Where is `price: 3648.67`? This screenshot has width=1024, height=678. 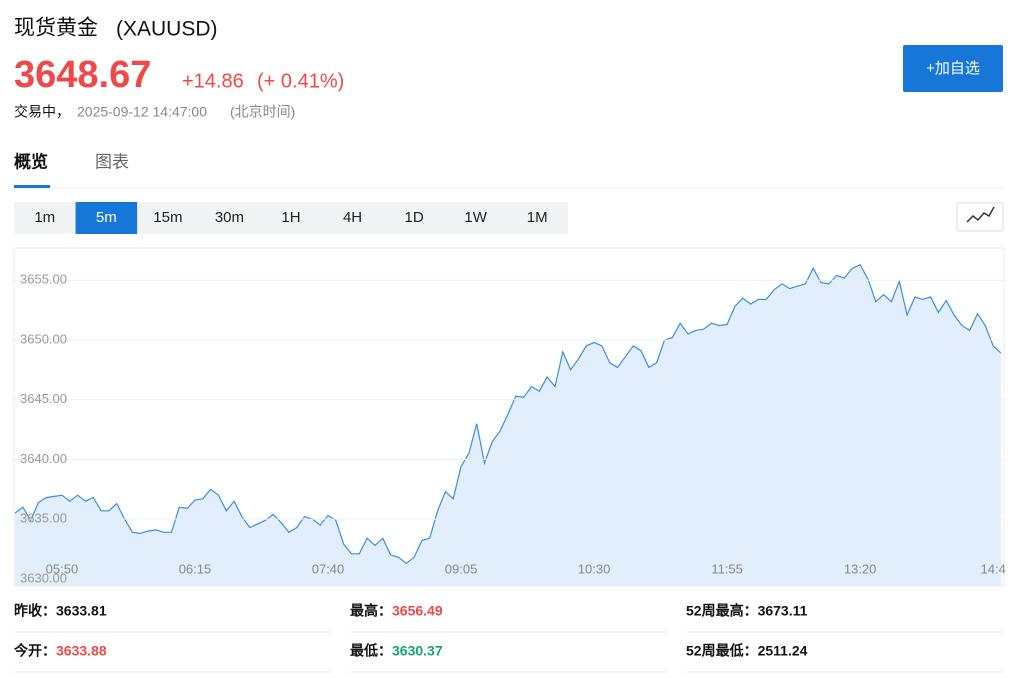
price: 3648.67 is located at coordinates (82, 75).